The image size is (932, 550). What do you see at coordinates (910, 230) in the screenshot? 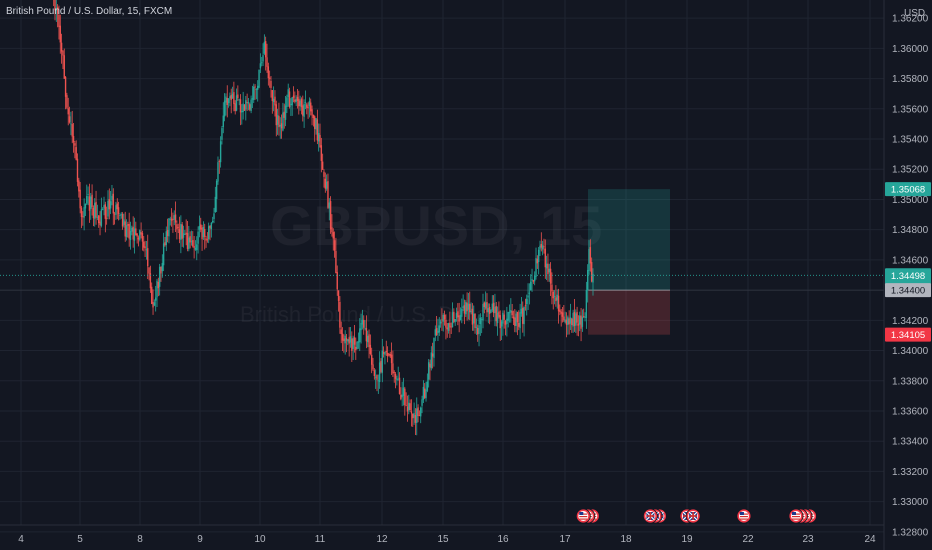
I see `price-tick-label: 1.34800` at bounding box center [910, 230].